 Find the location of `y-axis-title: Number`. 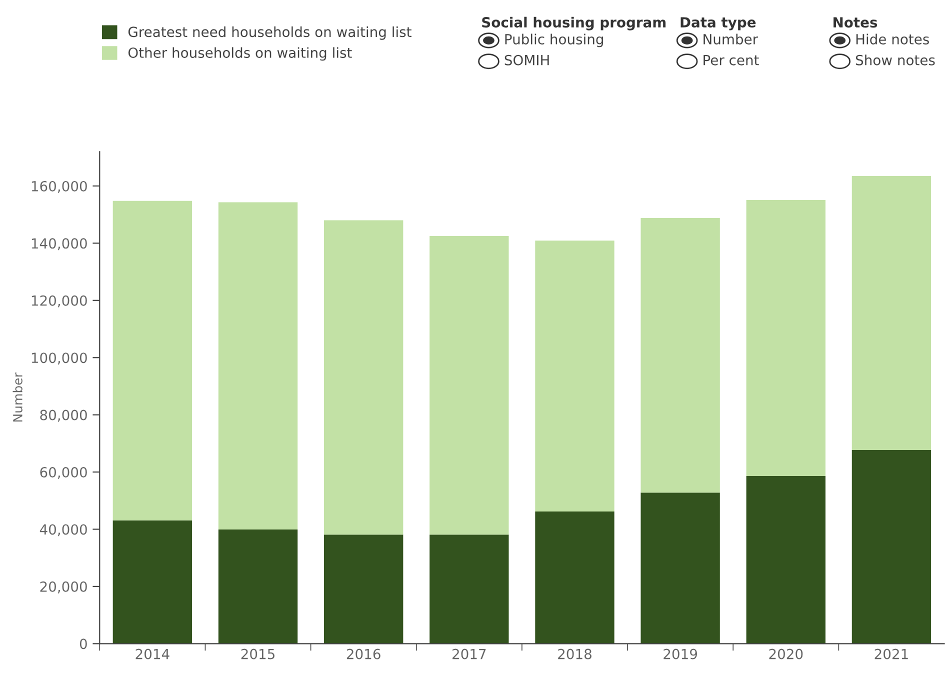

y-axis-title: Number is located at coordinates (17, 397).